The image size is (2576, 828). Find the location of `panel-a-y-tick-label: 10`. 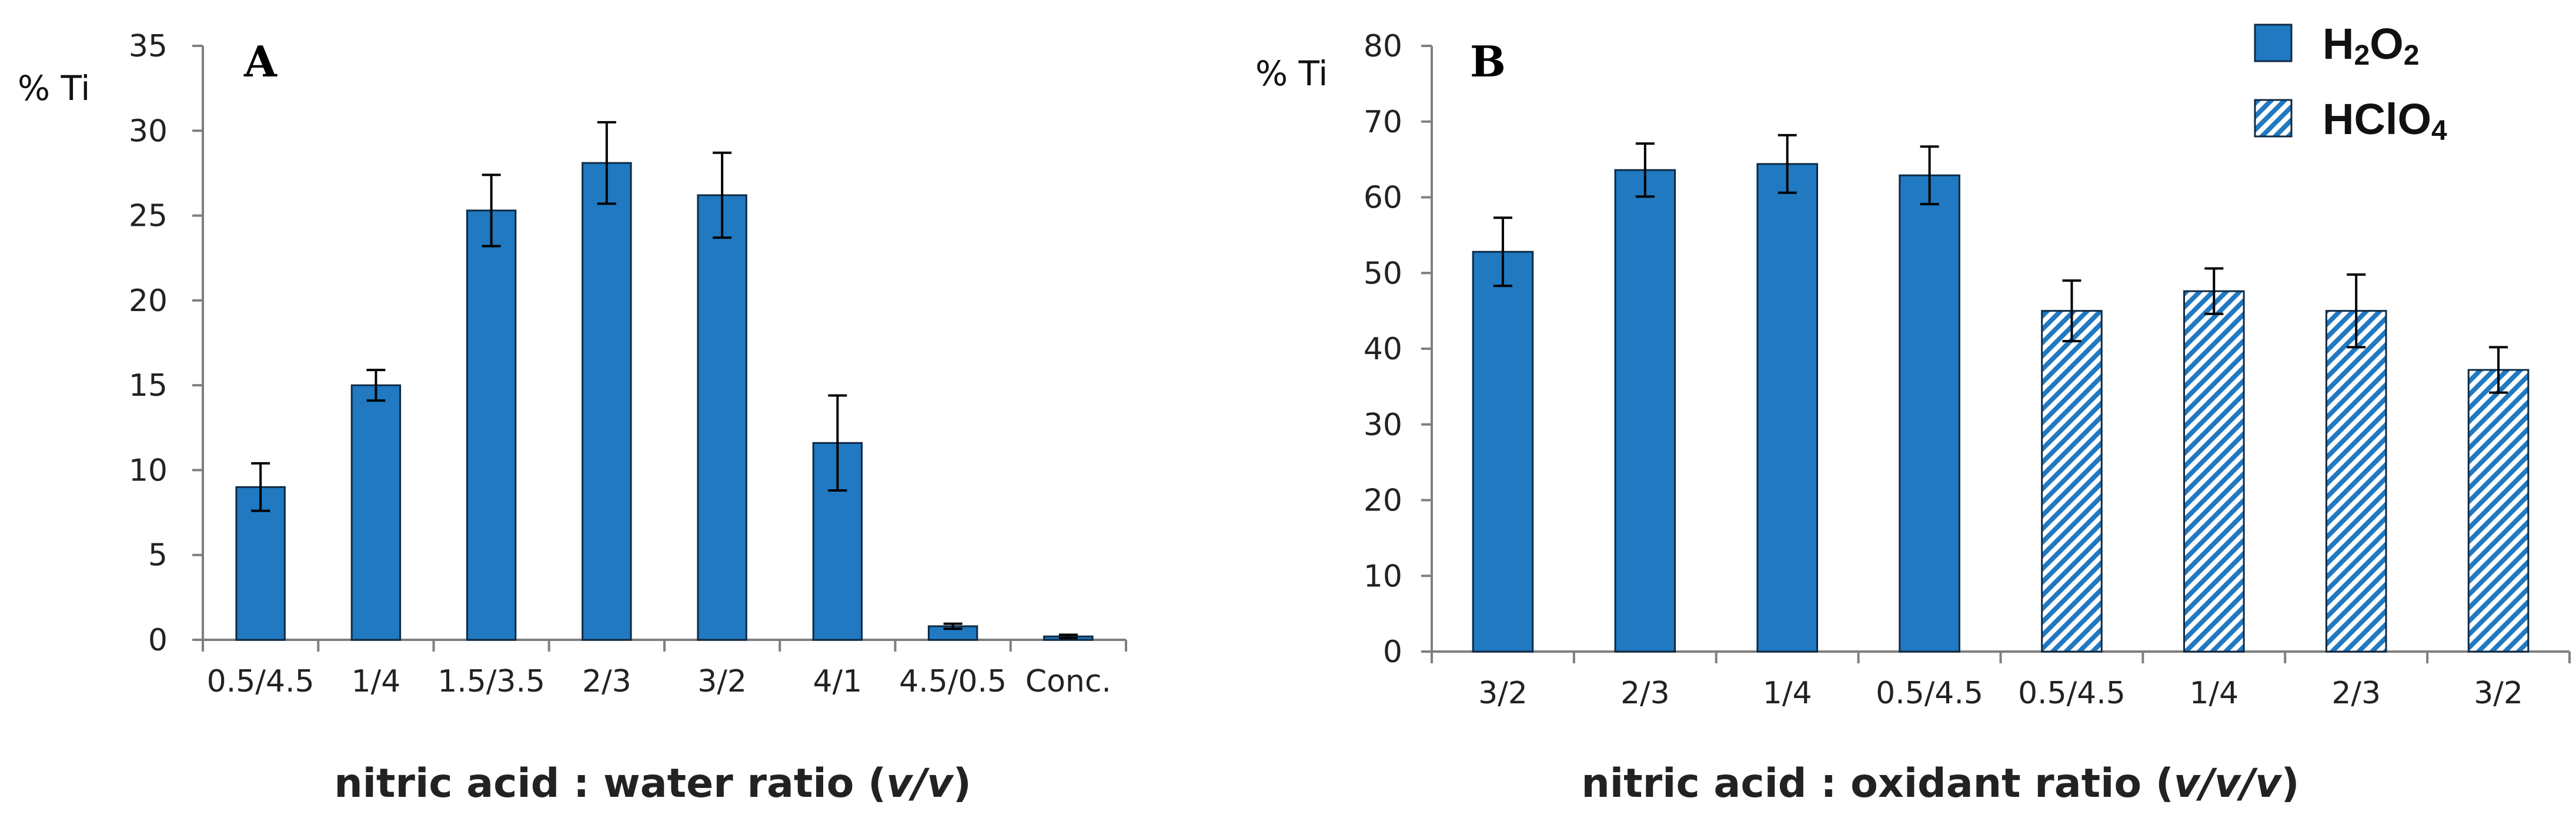

panel-a-y-tick-label: 10 is located at coordinates (148, 470).